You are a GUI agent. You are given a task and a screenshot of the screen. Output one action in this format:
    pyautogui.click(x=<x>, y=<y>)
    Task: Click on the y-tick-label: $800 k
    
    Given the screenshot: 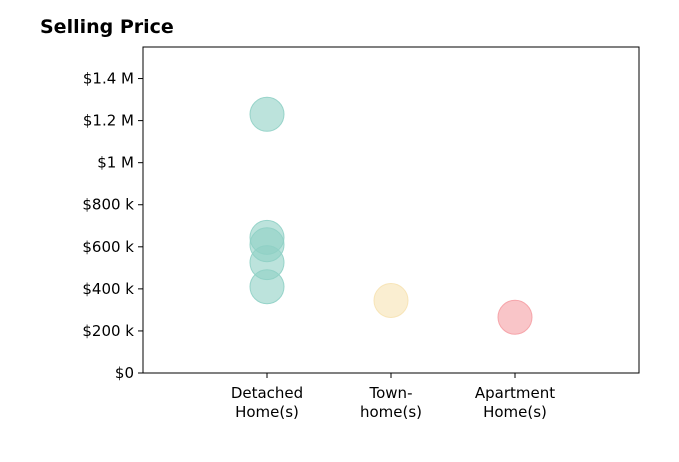 What is the action you would take?
    pyautogui.click(x=108, y=205)
    